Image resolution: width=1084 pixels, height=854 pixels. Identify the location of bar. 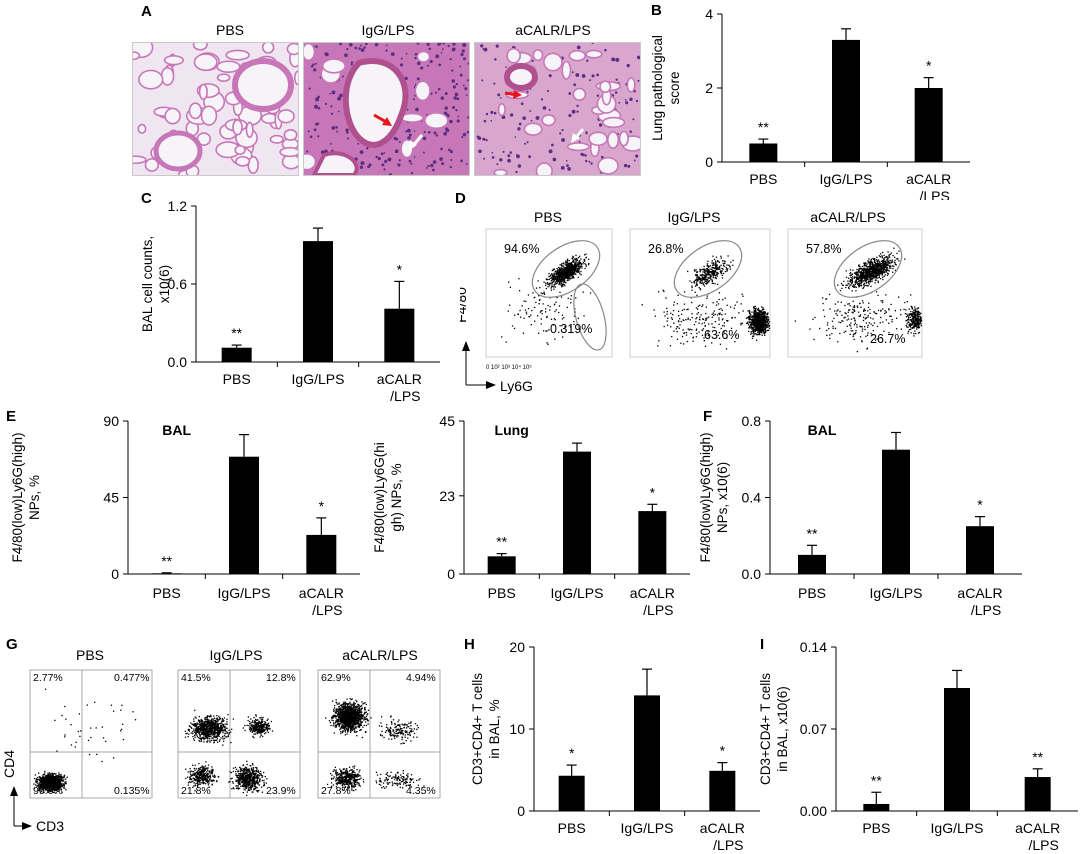
(896, 511).